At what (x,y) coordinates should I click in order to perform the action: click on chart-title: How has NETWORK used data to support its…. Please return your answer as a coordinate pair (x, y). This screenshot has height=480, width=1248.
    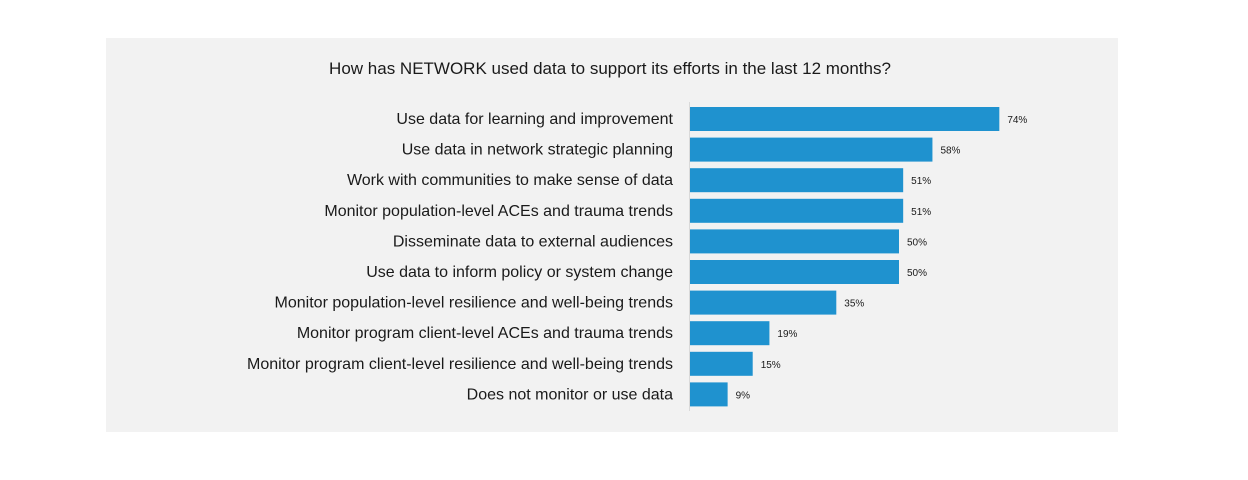
    Looking at the image, I should click on (610, 68).